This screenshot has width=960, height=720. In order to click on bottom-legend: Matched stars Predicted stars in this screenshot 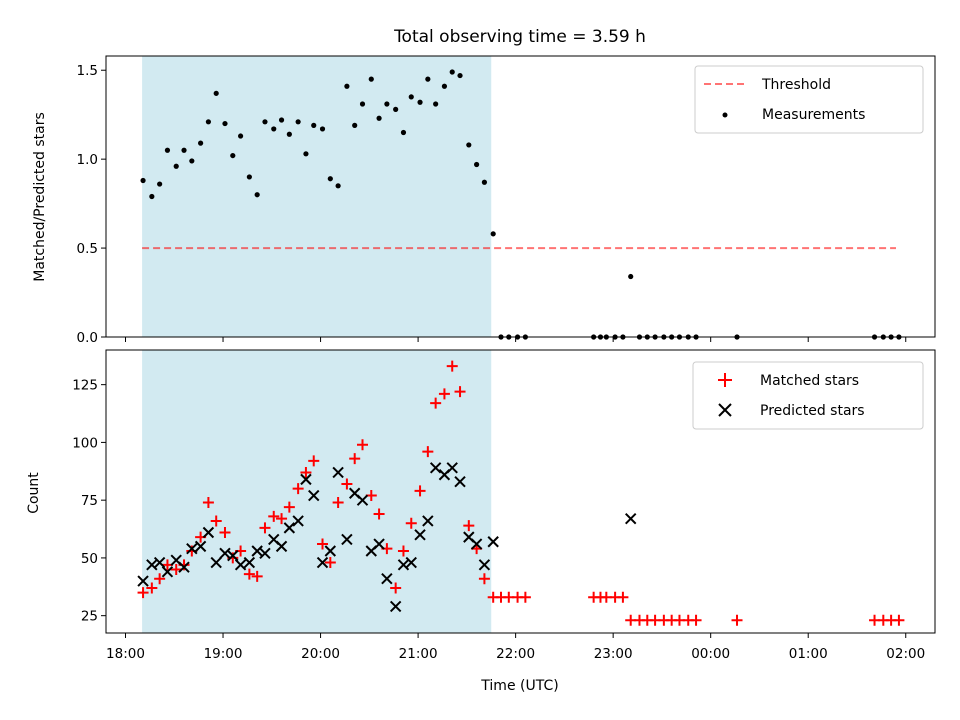, I will do `click(808, 395)`.